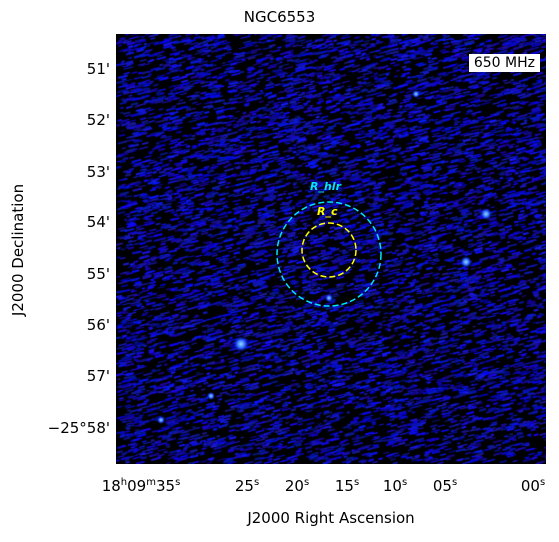  What do you see at coordinates (347, 486) in the screenshot?
I see `x-tick-label: 15s` at bounding box center [347, 486].